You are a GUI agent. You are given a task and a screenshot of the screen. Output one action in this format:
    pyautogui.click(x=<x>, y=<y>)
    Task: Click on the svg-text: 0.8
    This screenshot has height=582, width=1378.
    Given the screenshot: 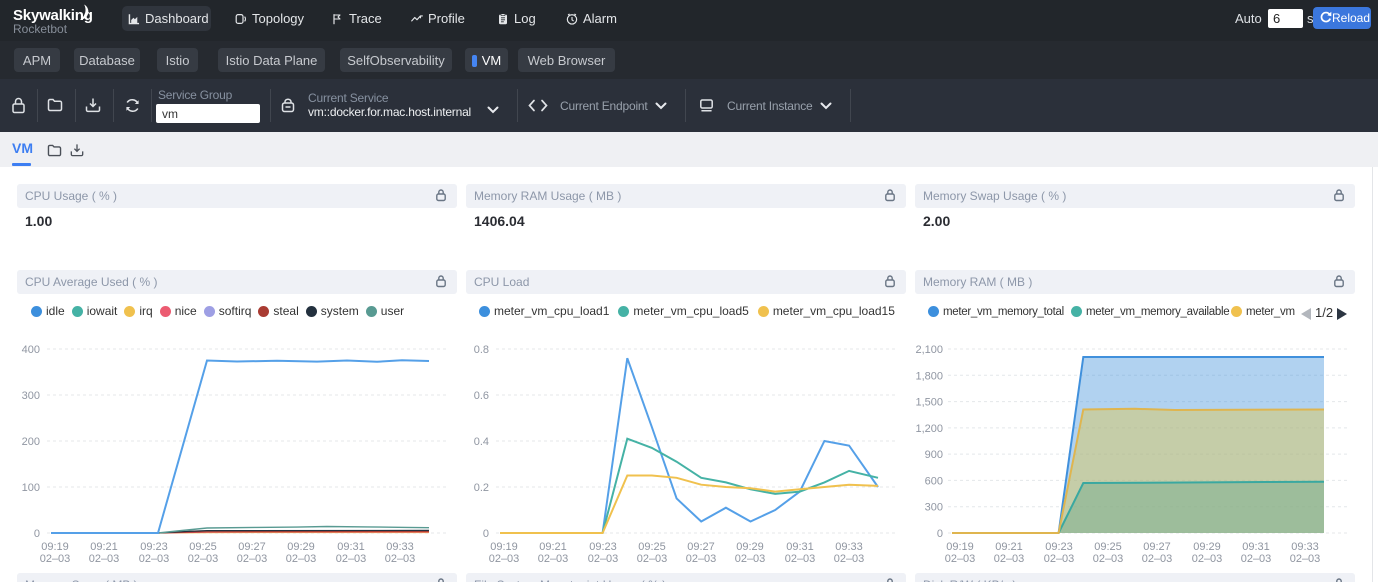 What is the action you would take?
    pyautogui.click(x=481, y=350)
    